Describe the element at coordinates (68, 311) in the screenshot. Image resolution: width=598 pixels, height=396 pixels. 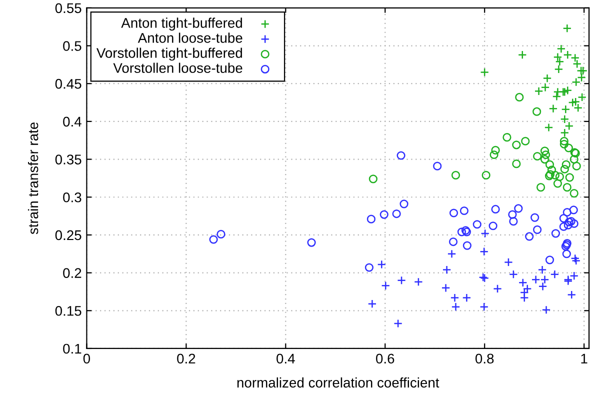
I see `y-tick-label: 0.15` at that location.